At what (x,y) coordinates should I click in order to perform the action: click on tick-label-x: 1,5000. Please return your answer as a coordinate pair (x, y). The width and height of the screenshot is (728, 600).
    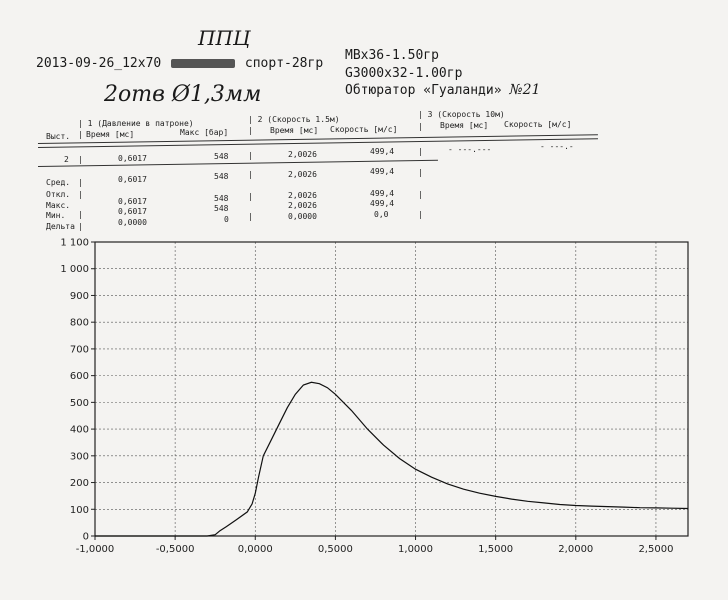
    Looking at the image, I should click on (495, 549).